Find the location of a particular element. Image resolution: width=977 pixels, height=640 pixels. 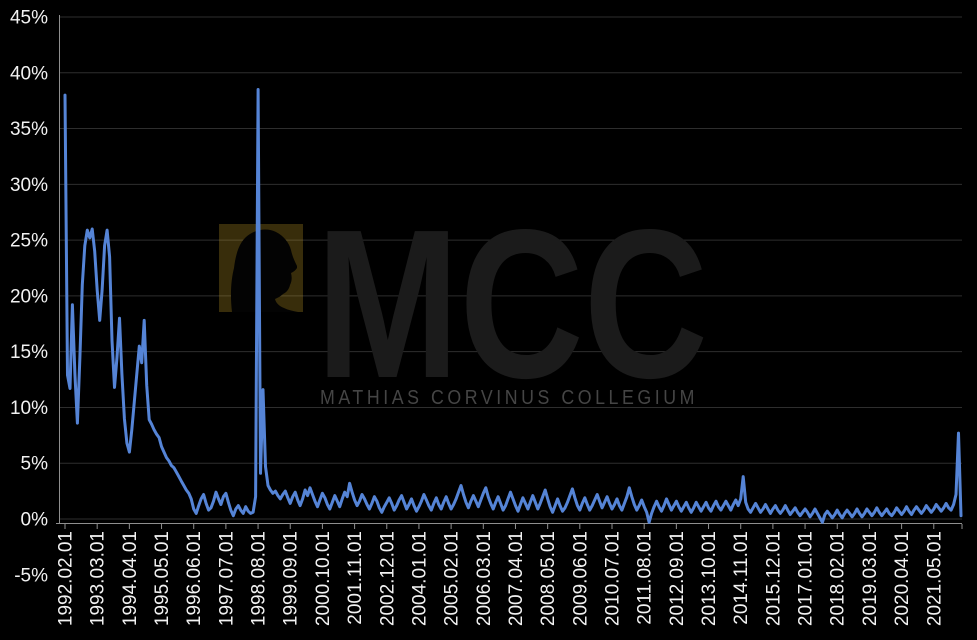

x-tick-label: 2009.06.01 is located at coordinates (580, 578).